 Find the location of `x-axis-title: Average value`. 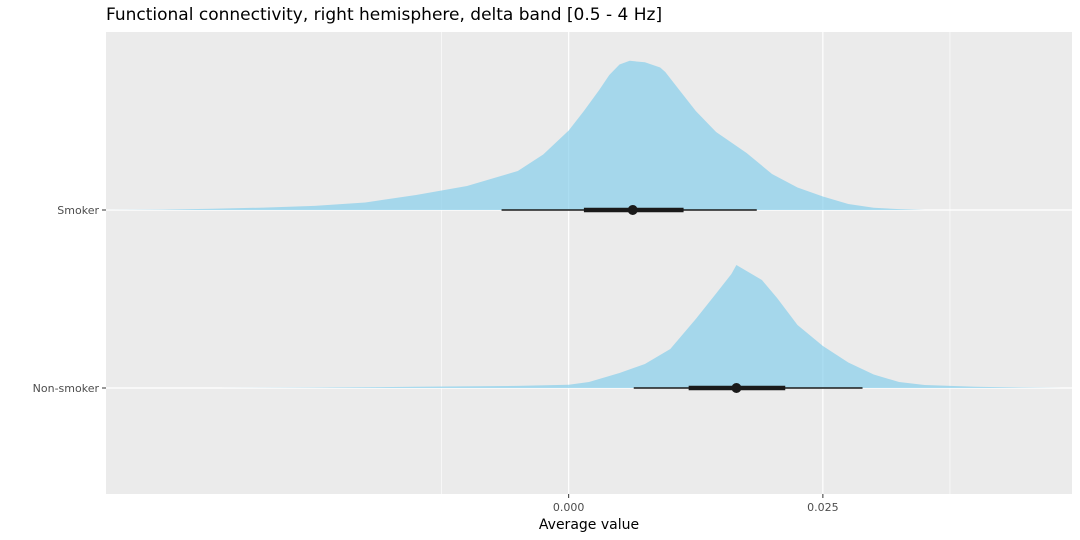

x-axis-title: Average value is located at coordinates (589, 525).